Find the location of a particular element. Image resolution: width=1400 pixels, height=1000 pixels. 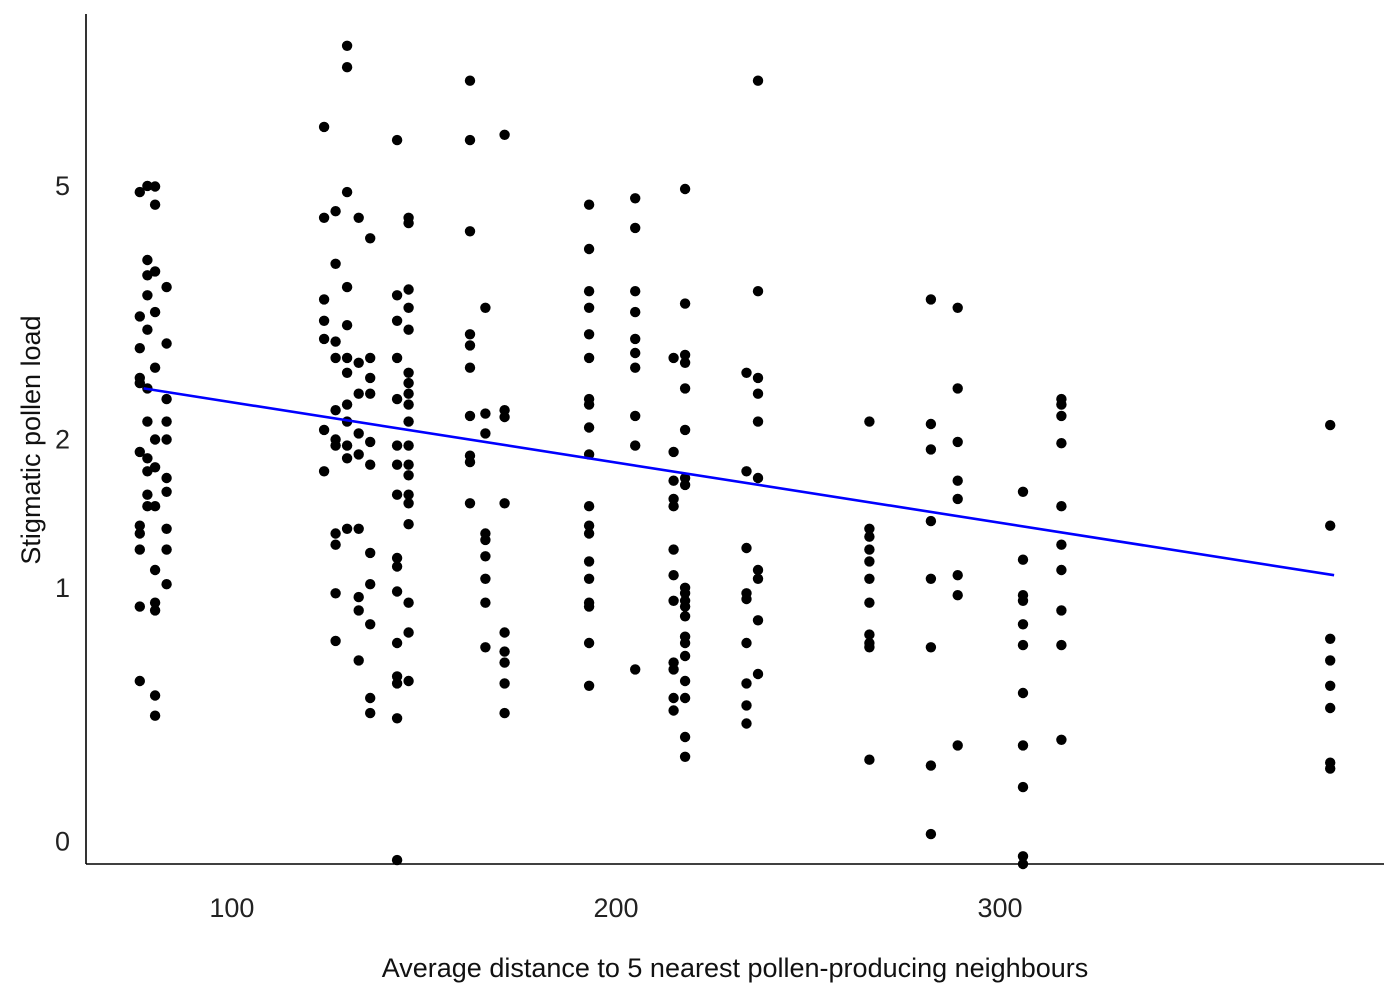

x-tick-label: 200 is located at coordinates (615, 908).